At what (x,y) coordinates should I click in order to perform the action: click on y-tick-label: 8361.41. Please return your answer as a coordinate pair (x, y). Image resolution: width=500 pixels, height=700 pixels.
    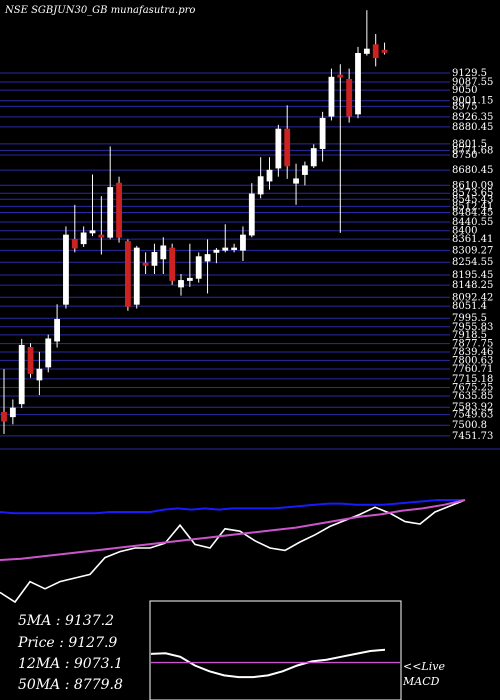
    Looking at the image, I should click on (472, 239).